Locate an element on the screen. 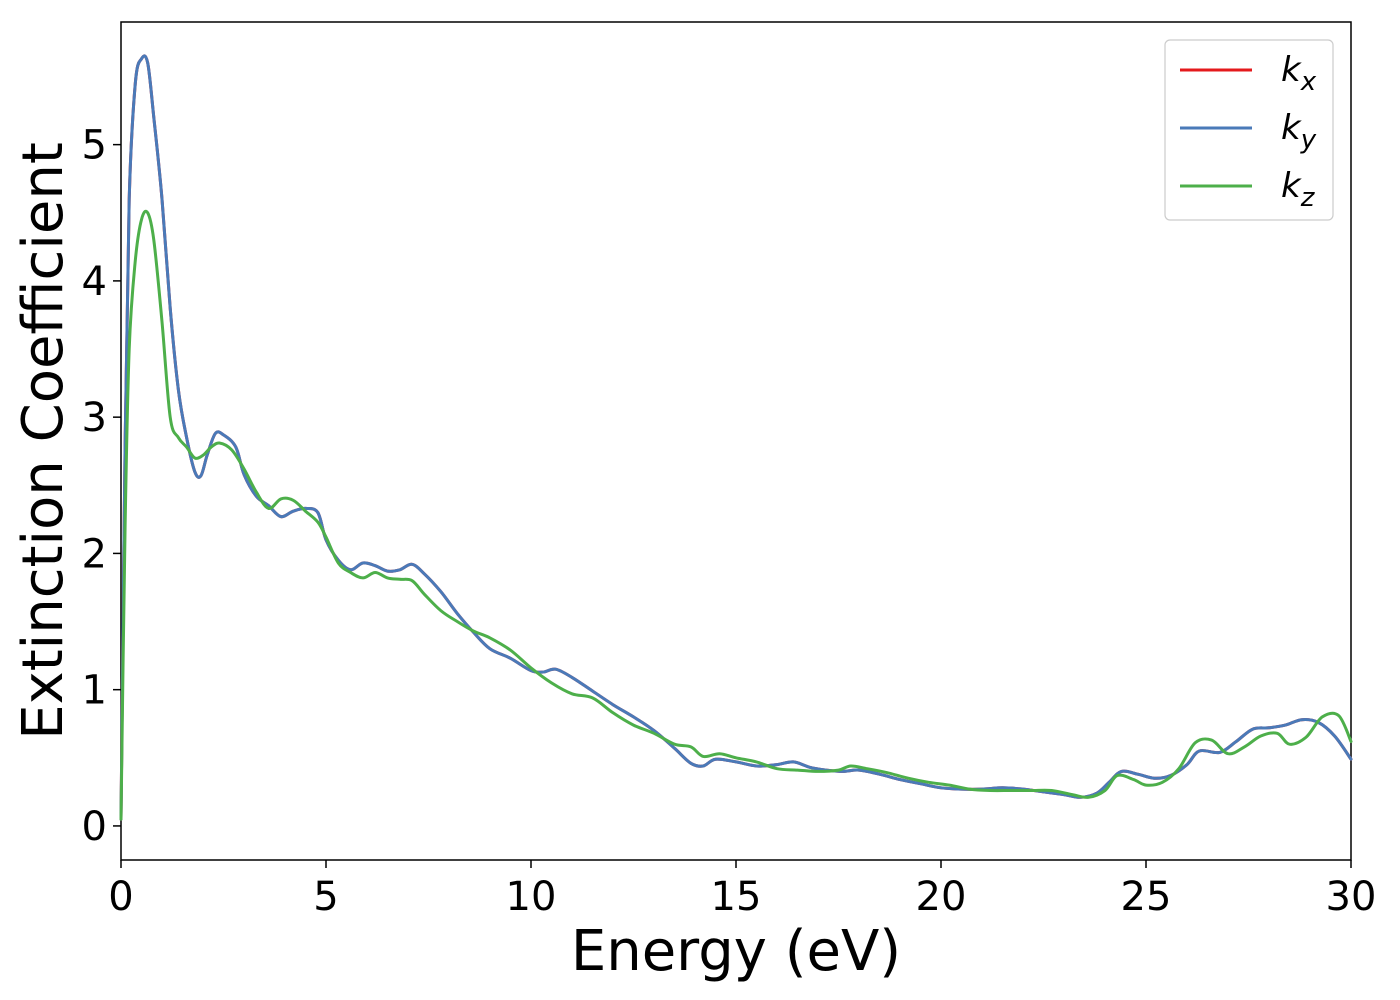  legend-subscript: z is located at coordinates (1308, 198).